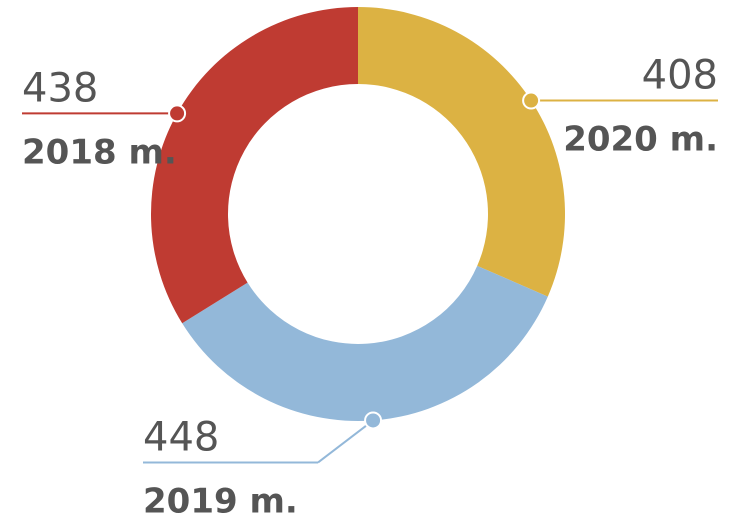  Describe the element at coordinates (345, 441) in the screenshot. I see `leader-line` at that location.